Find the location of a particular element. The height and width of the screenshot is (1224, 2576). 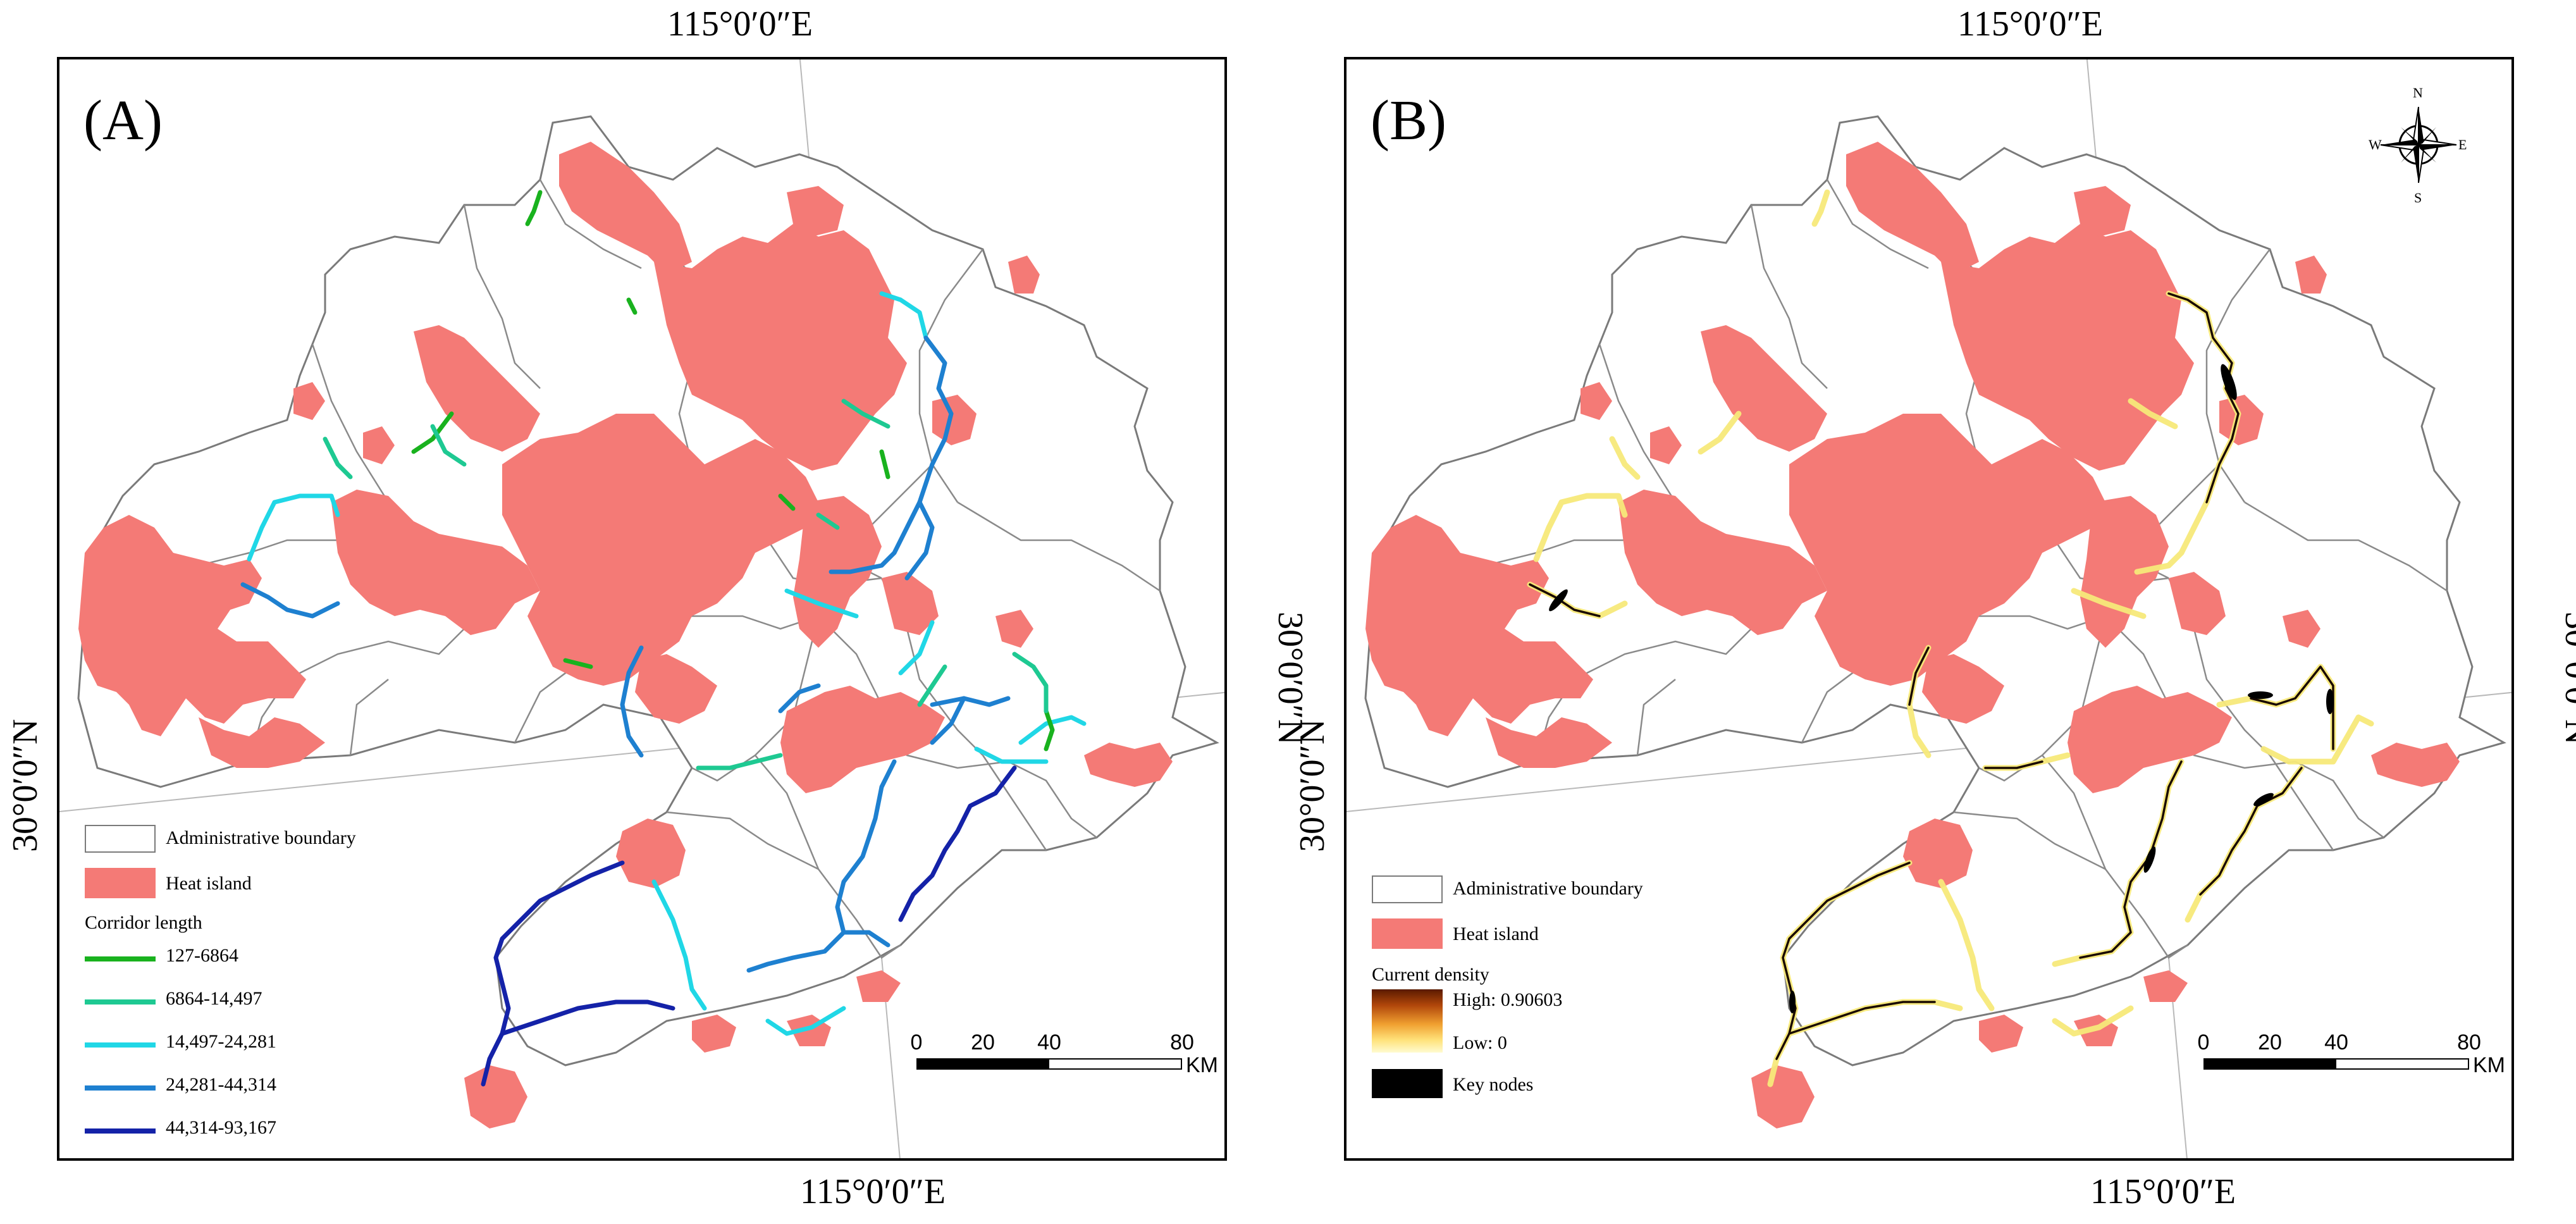

legend-density-title: Current density is located at coordinates (1431, 974).